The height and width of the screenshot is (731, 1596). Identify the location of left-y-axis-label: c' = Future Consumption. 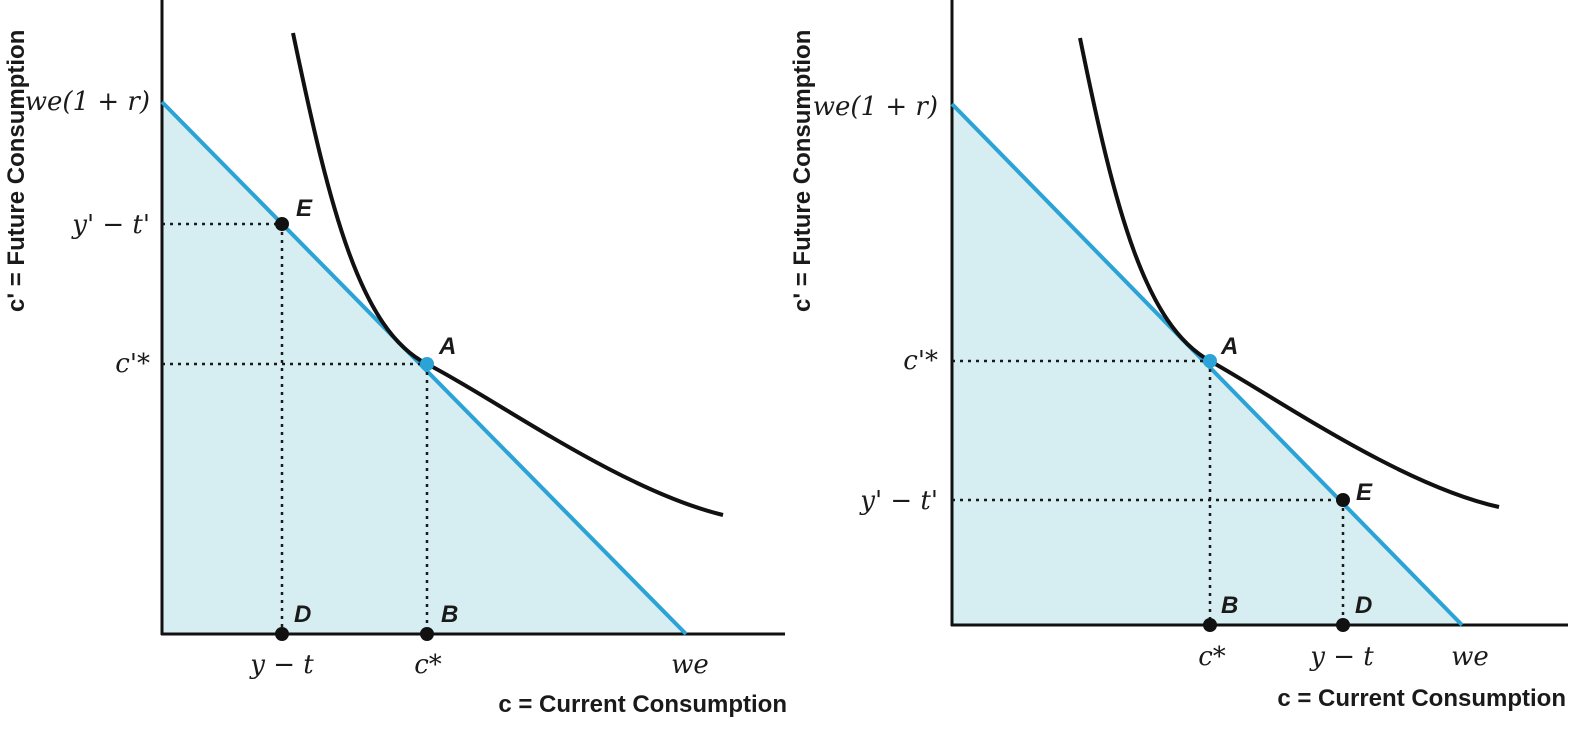
(16, 171).